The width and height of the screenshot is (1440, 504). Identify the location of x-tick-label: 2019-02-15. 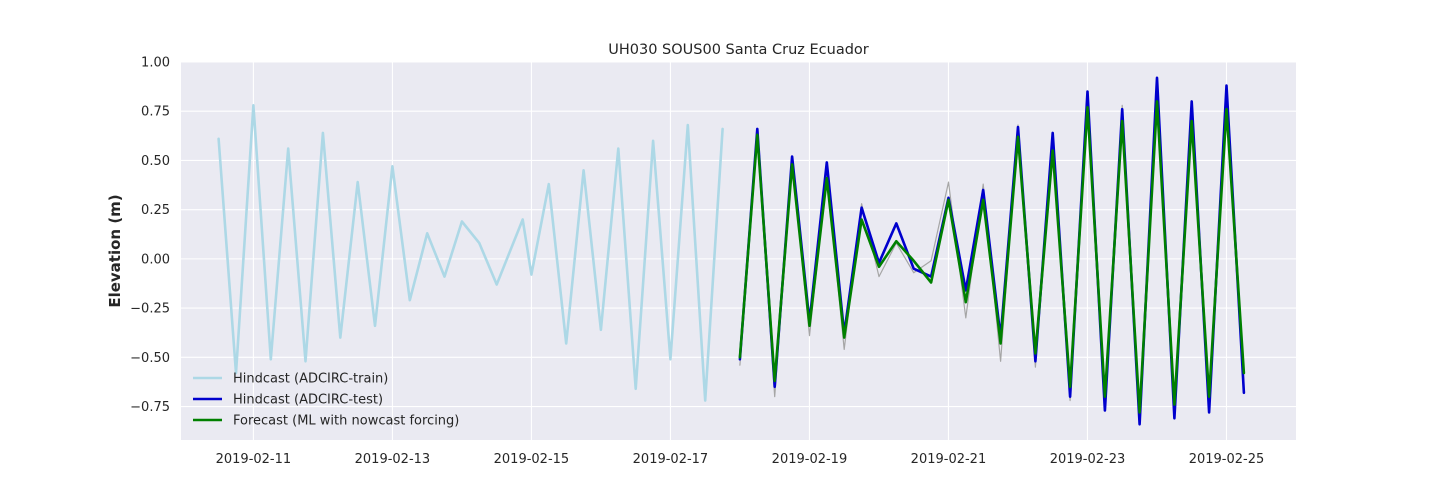
(532, 459).